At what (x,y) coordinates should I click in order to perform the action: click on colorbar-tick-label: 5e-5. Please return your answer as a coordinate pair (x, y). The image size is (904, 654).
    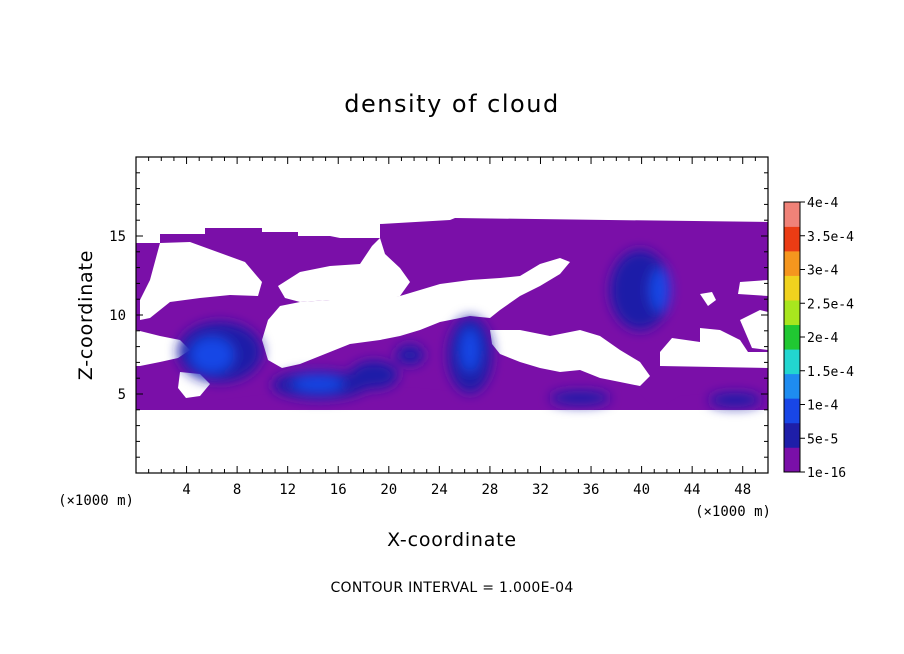
    Looking at the image, I should click on (822, 439).